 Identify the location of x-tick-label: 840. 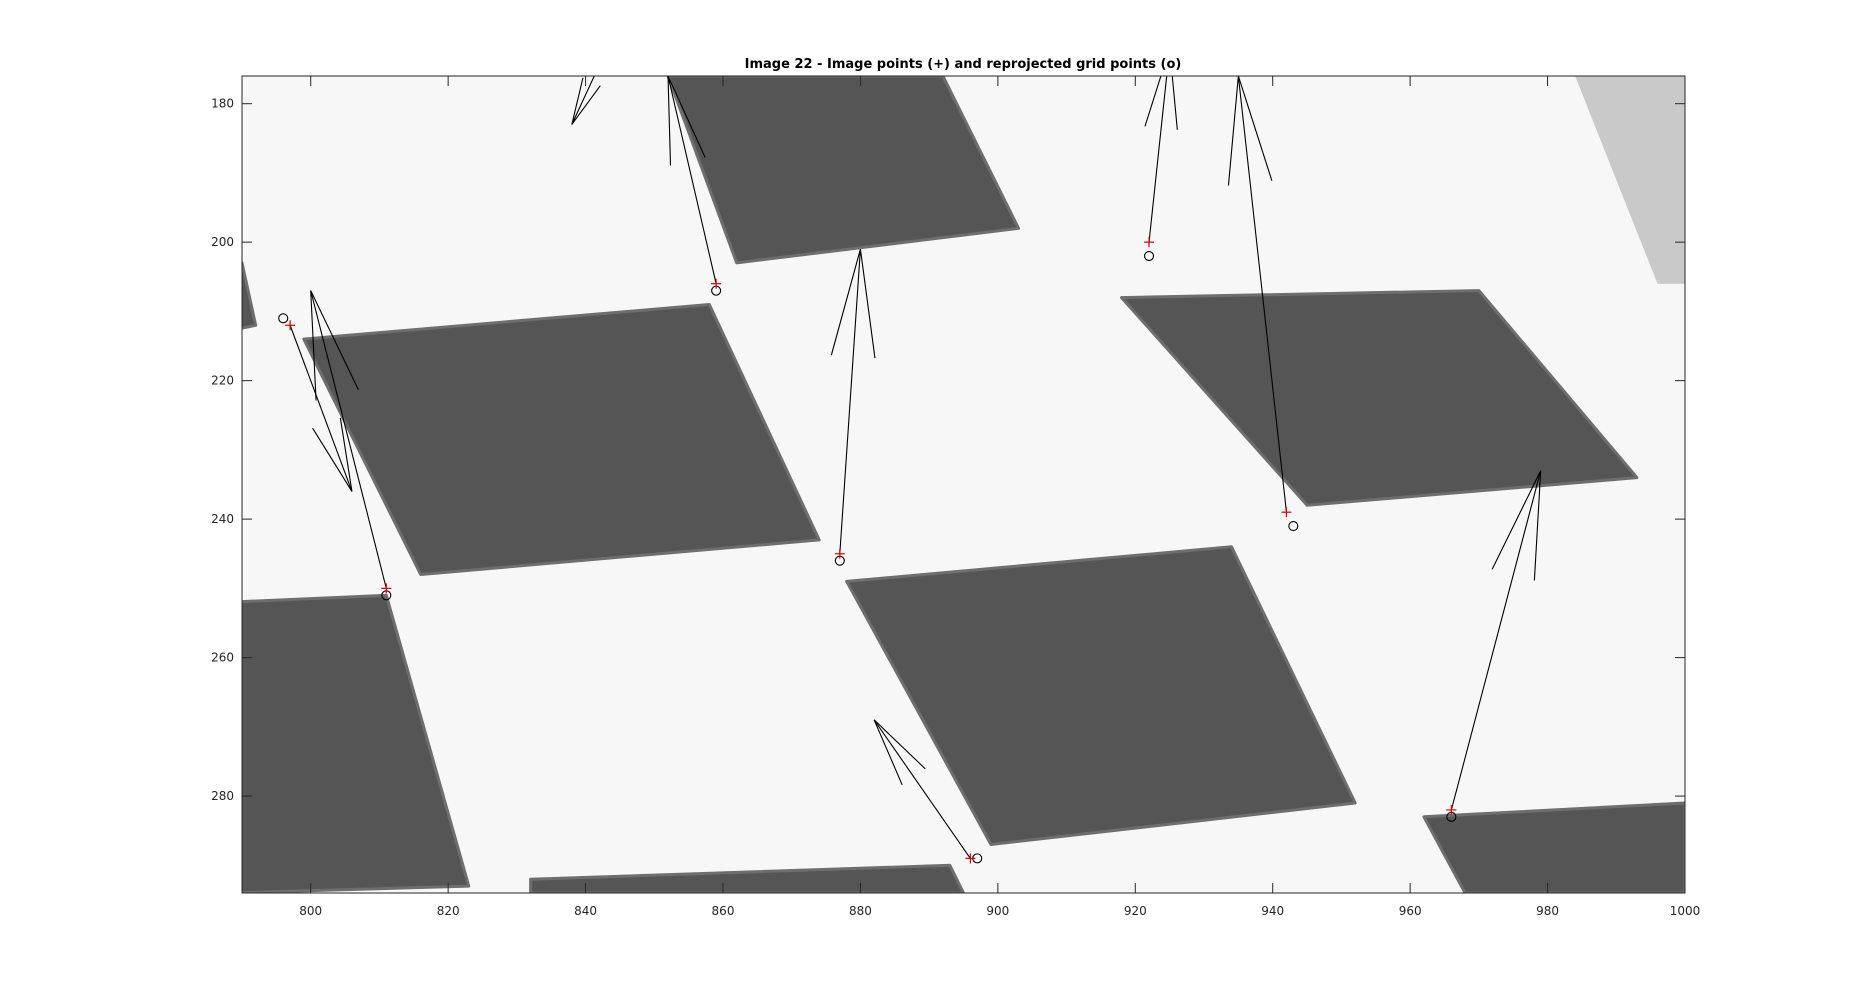
(585, 911).